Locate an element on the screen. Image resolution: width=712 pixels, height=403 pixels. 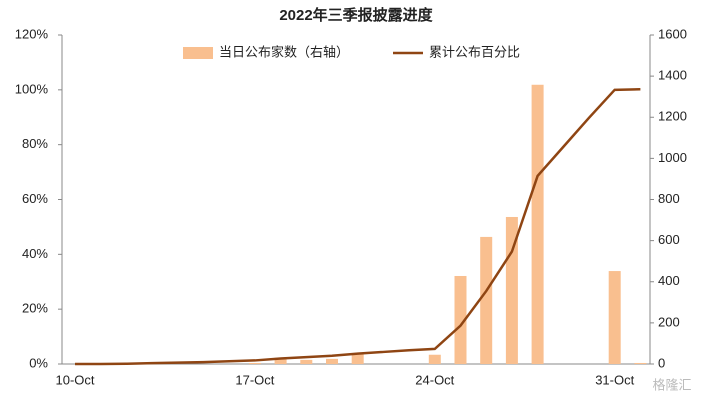
x-tick-label: 24-Oct is located at coordinates (434, 379).